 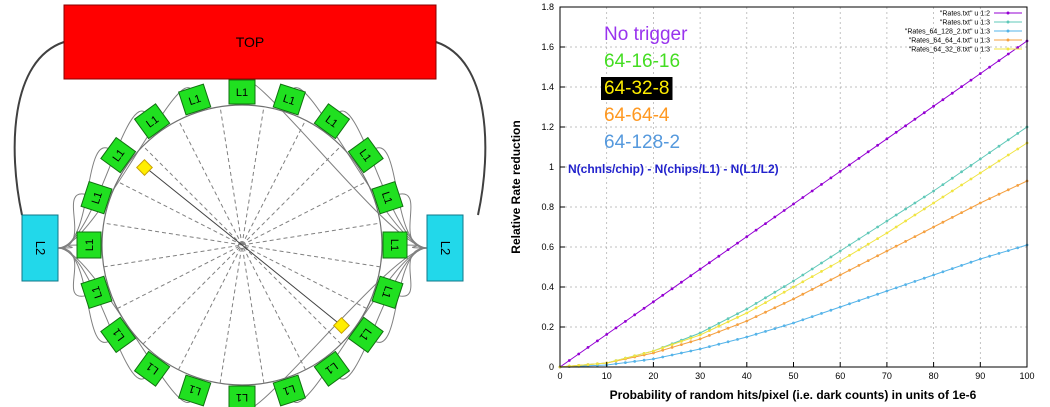 What do you see at coordinates (642, 61) in the screenshot?
I see `config-text: 64-16-16` at bounding box center [642, 61].